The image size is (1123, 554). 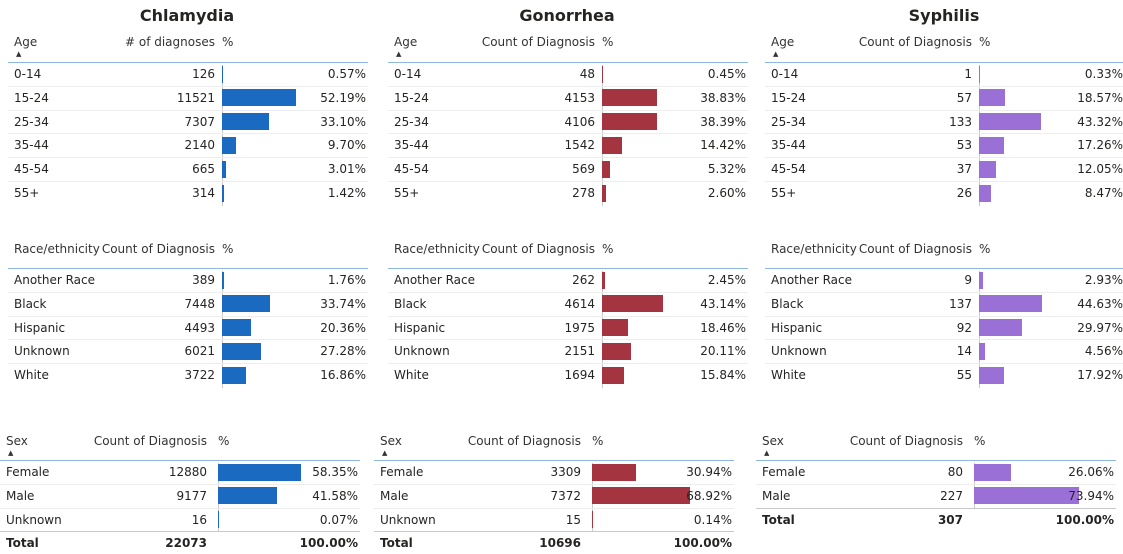 I want to click on row-label: 15-24, so click(x=31, y=97).